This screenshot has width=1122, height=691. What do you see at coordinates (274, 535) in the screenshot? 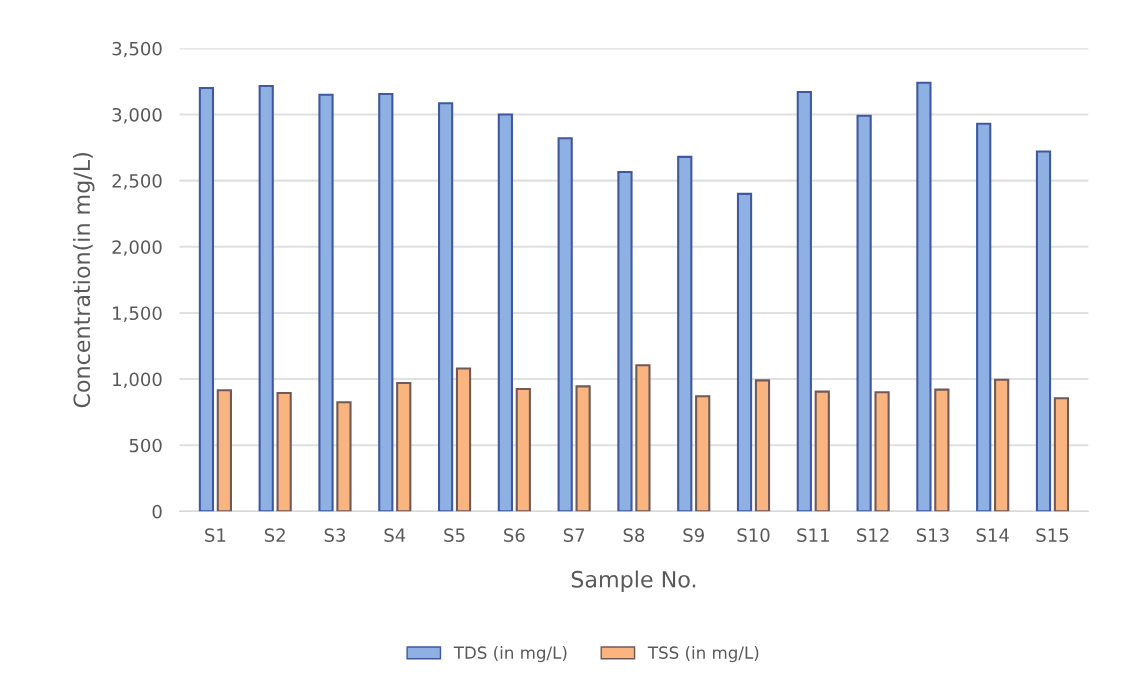
I see `x-tick-label: S2` at bounding box center [274, 535].